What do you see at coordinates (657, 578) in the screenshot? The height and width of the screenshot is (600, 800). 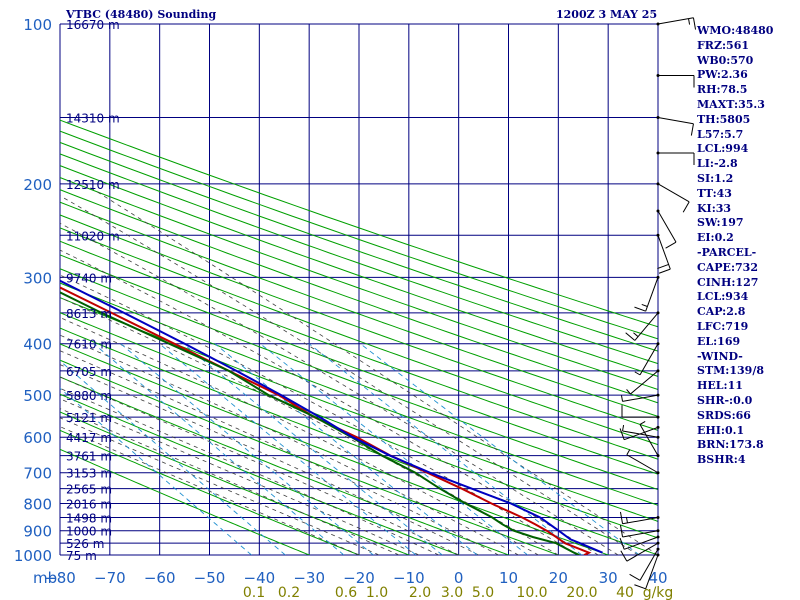 I see `temperature-tick-label: 40` at bounding box center [657, 578].